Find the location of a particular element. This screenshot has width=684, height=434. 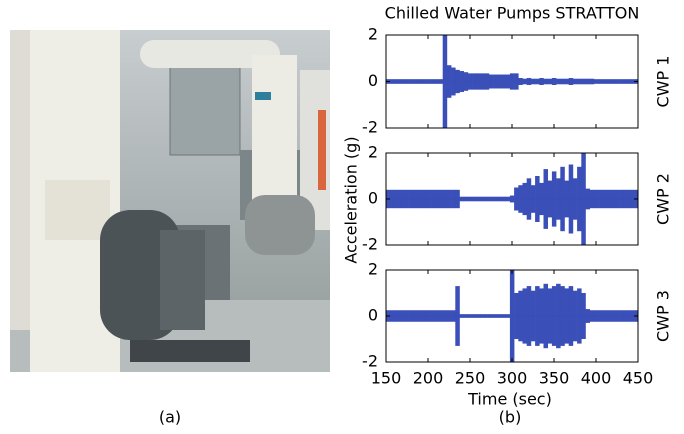

x-tick-label: 250 is located at coordinates (470, 378).